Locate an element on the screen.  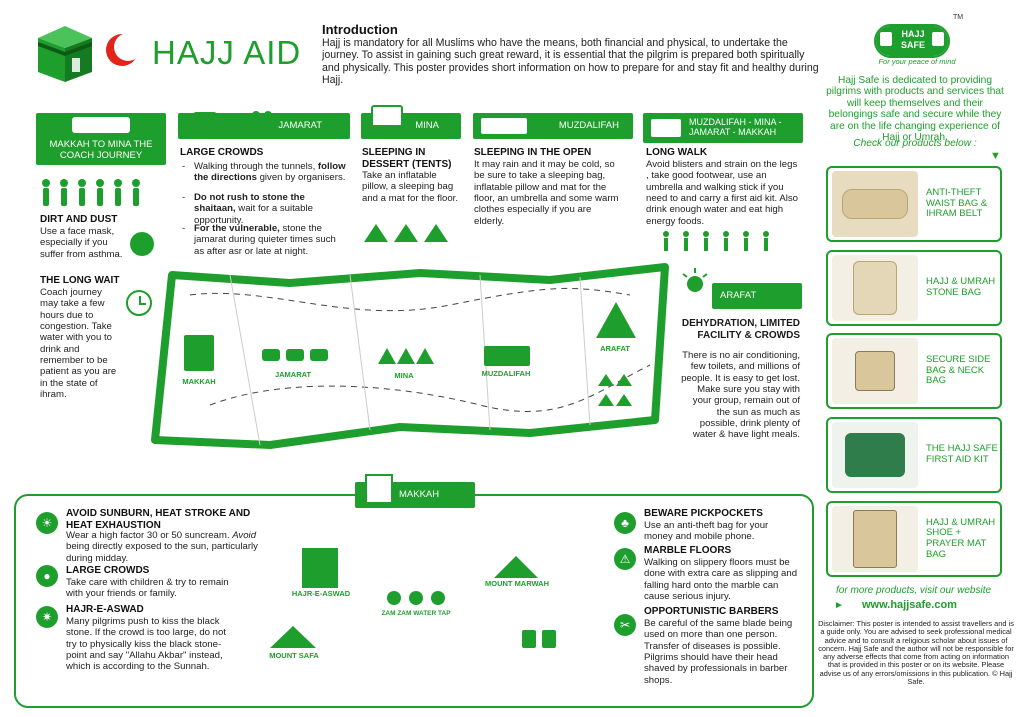
map-label-makkah: MAKKAH is located at coordinates (199, 381).